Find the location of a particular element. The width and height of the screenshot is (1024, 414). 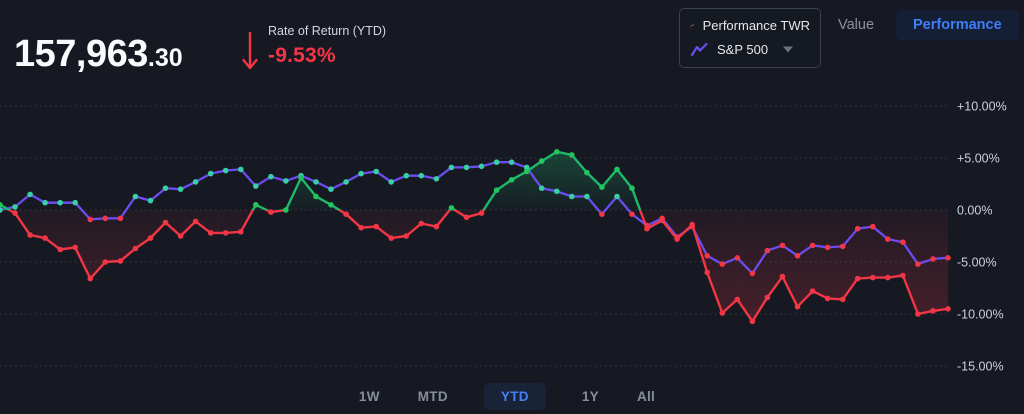

rate-of-return-label: Rate of Return (YTD) is located at coordinates (327, 31).